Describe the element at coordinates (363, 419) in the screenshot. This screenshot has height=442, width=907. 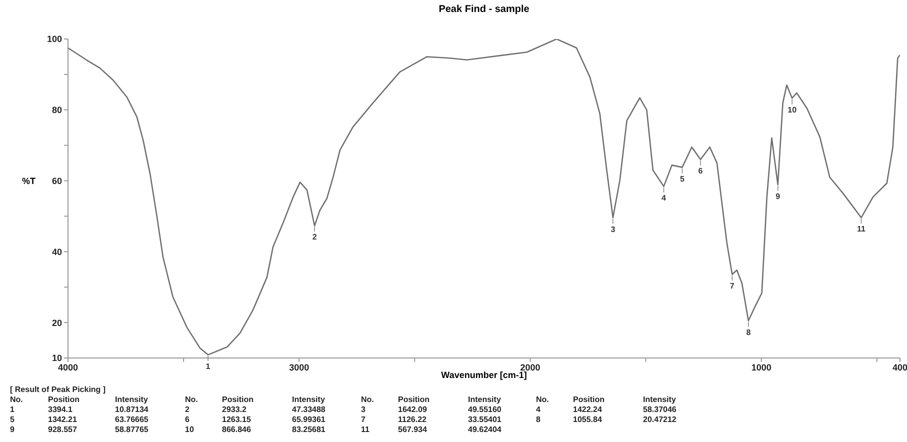
I see `text: 7` at that location.